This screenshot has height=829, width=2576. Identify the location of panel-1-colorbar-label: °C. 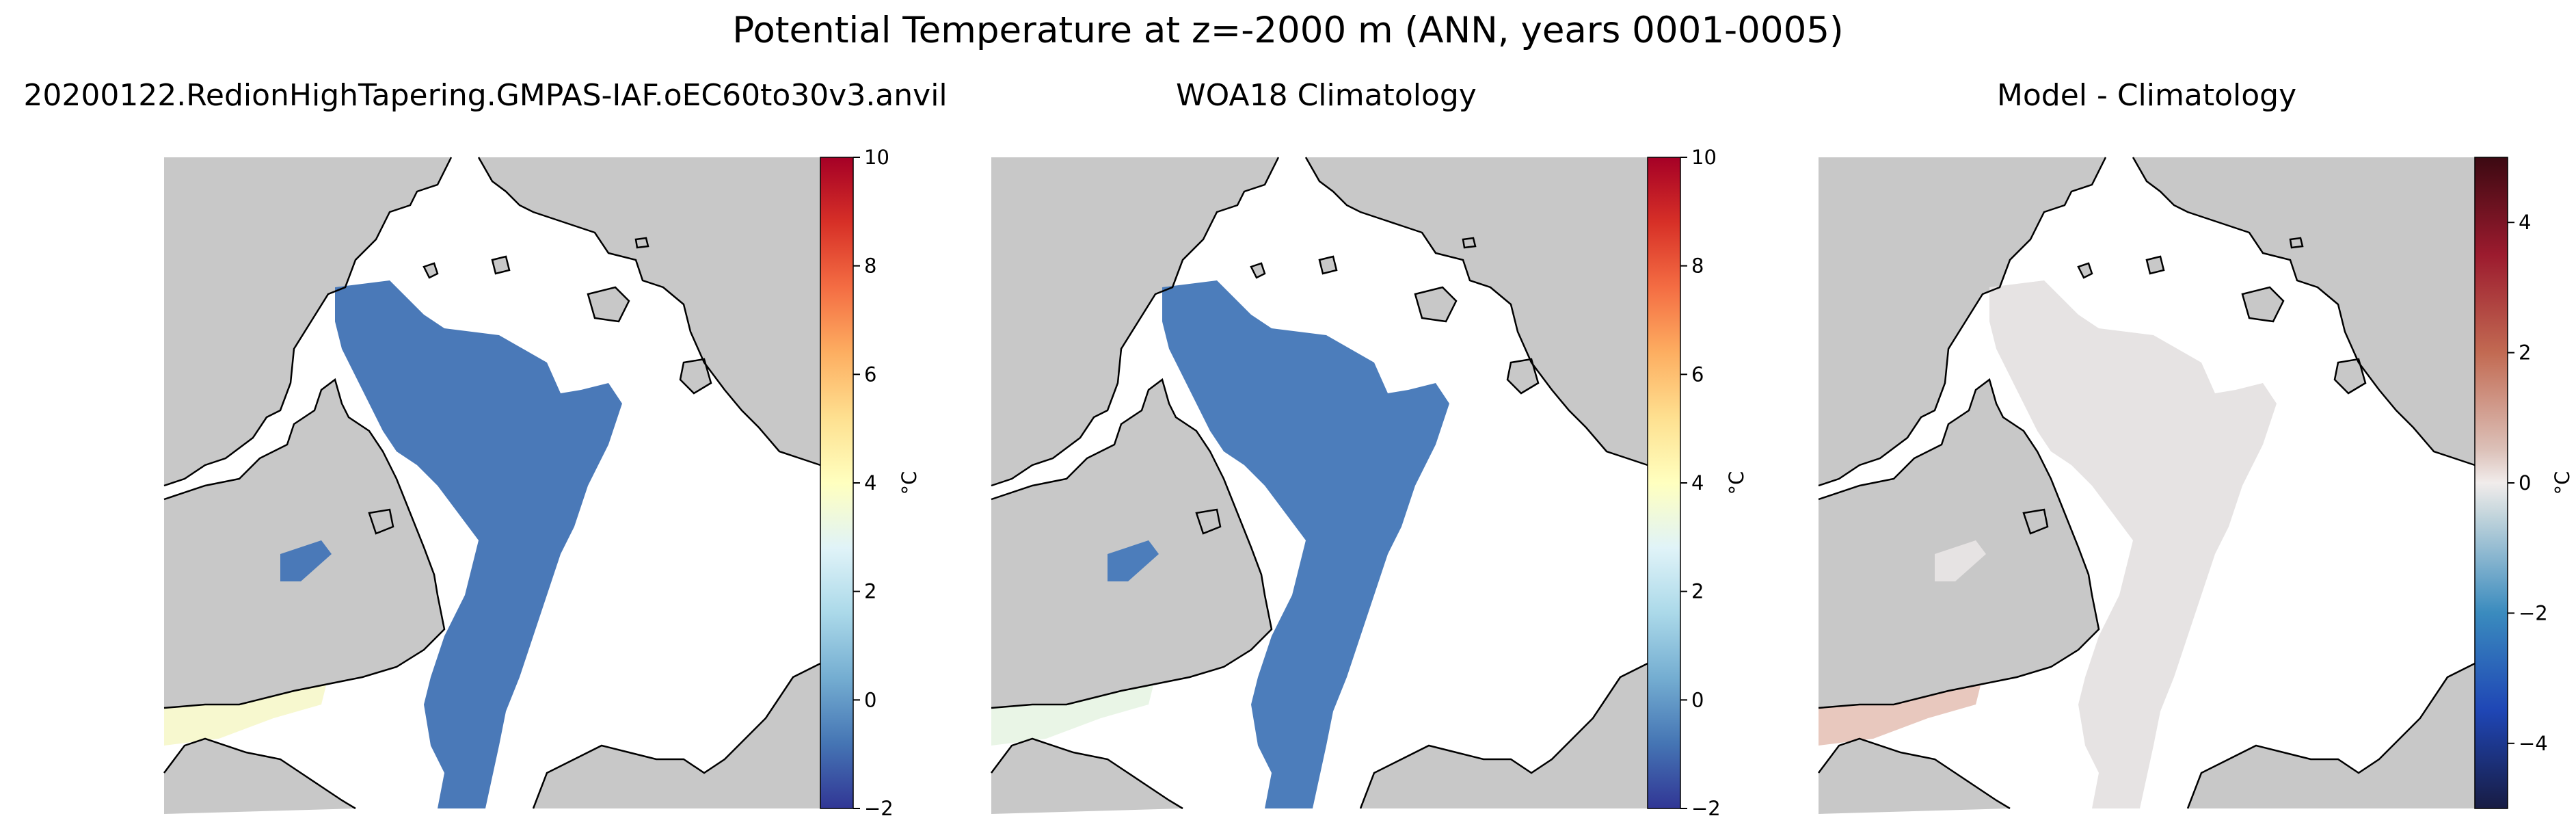
(909, 483).